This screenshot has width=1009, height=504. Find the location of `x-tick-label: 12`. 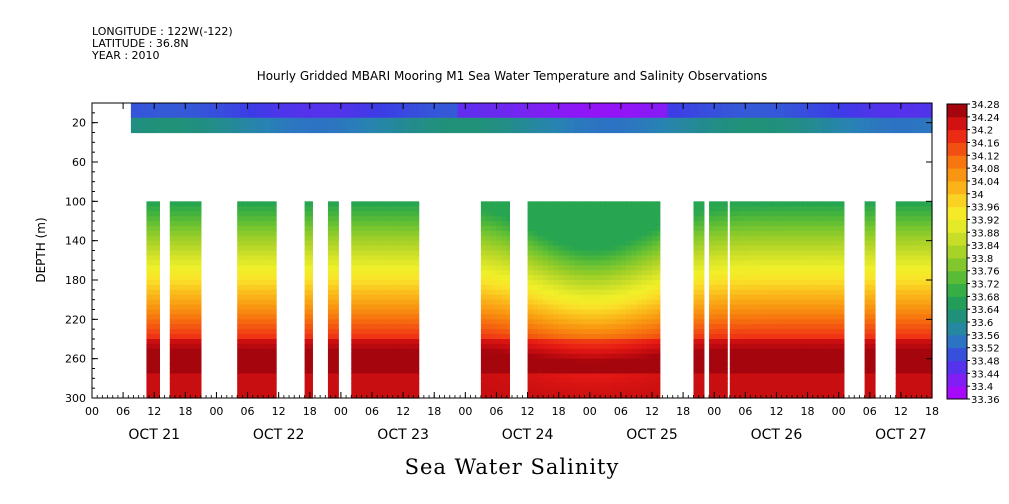

x-tick-label: 12 is located at coordinates (279, 411).